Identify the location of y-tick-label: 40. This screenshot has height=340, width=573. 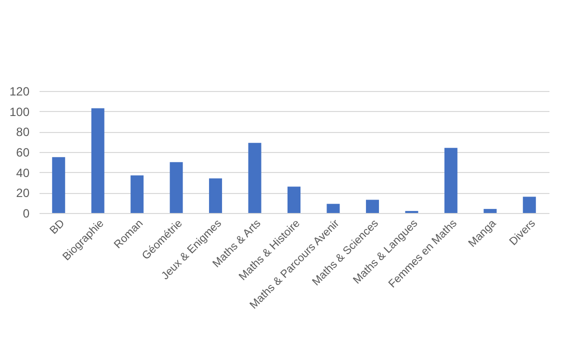
(23, 173).